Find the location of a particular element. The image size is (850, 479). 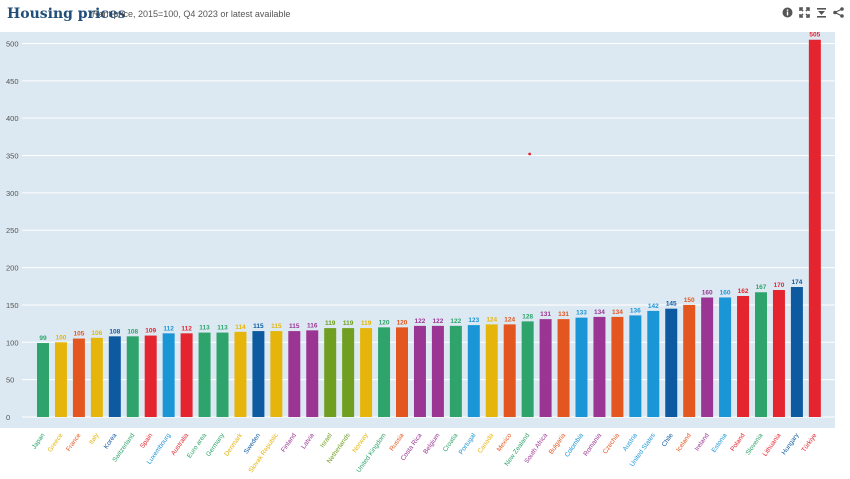

data-label: 145 is located at coordinates (671, 304).